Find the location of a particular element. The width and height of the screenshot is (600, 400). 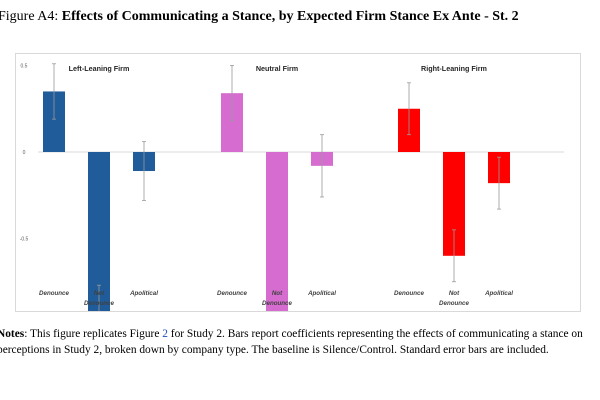

notes-label: Notes is located at coordinates (12, 334).